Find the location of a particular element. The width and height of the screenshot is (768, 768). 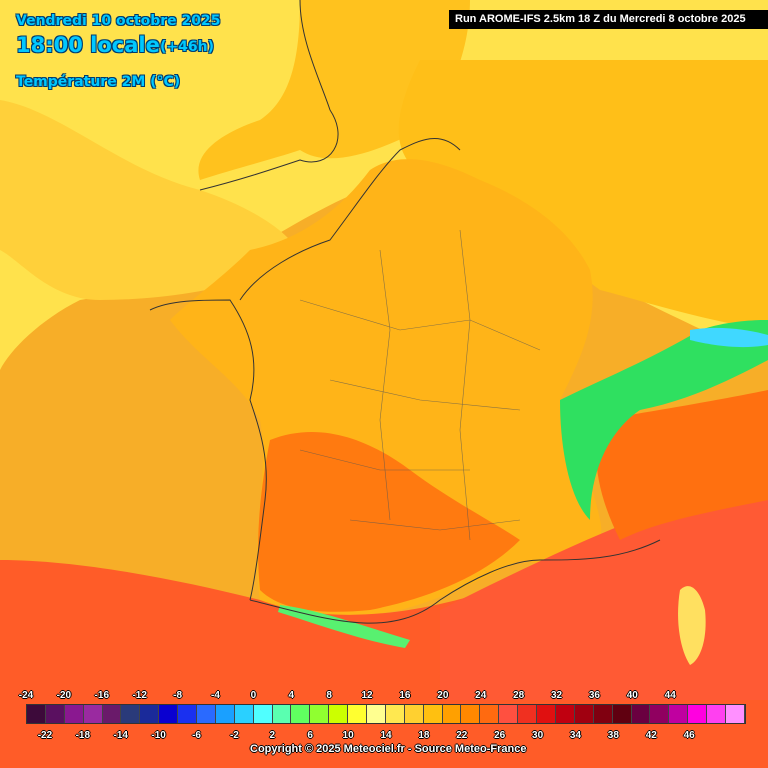

alps-cold is located at coordinates (664, 420).